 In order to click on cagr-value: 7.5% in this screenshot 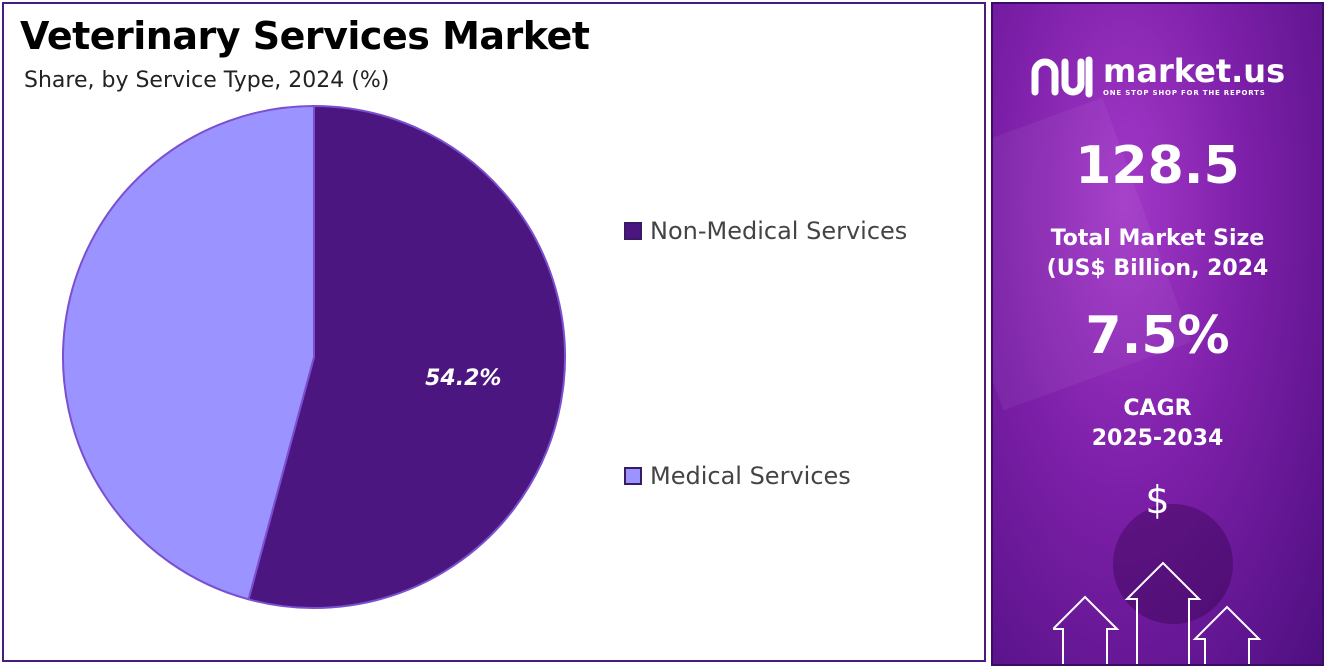, I will do `click(1157, 336)`.